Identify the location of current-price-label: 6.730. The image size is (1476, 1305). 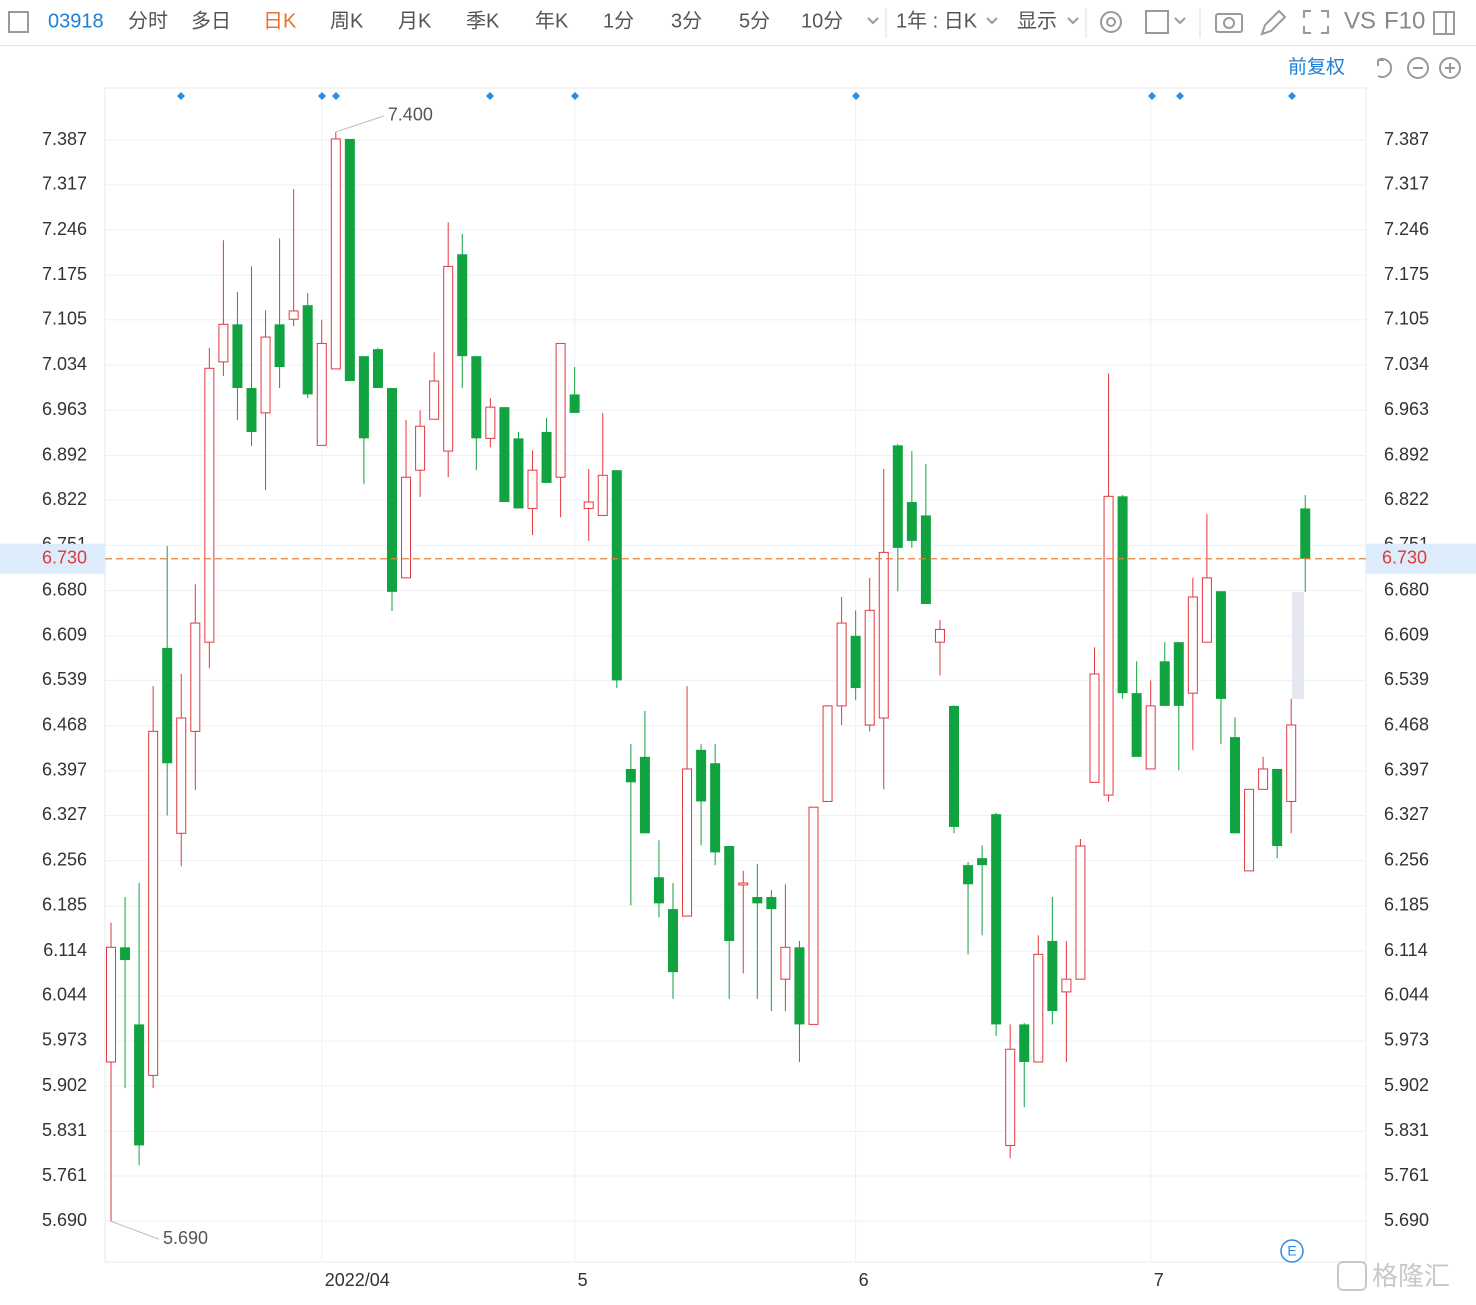
(64, 557).